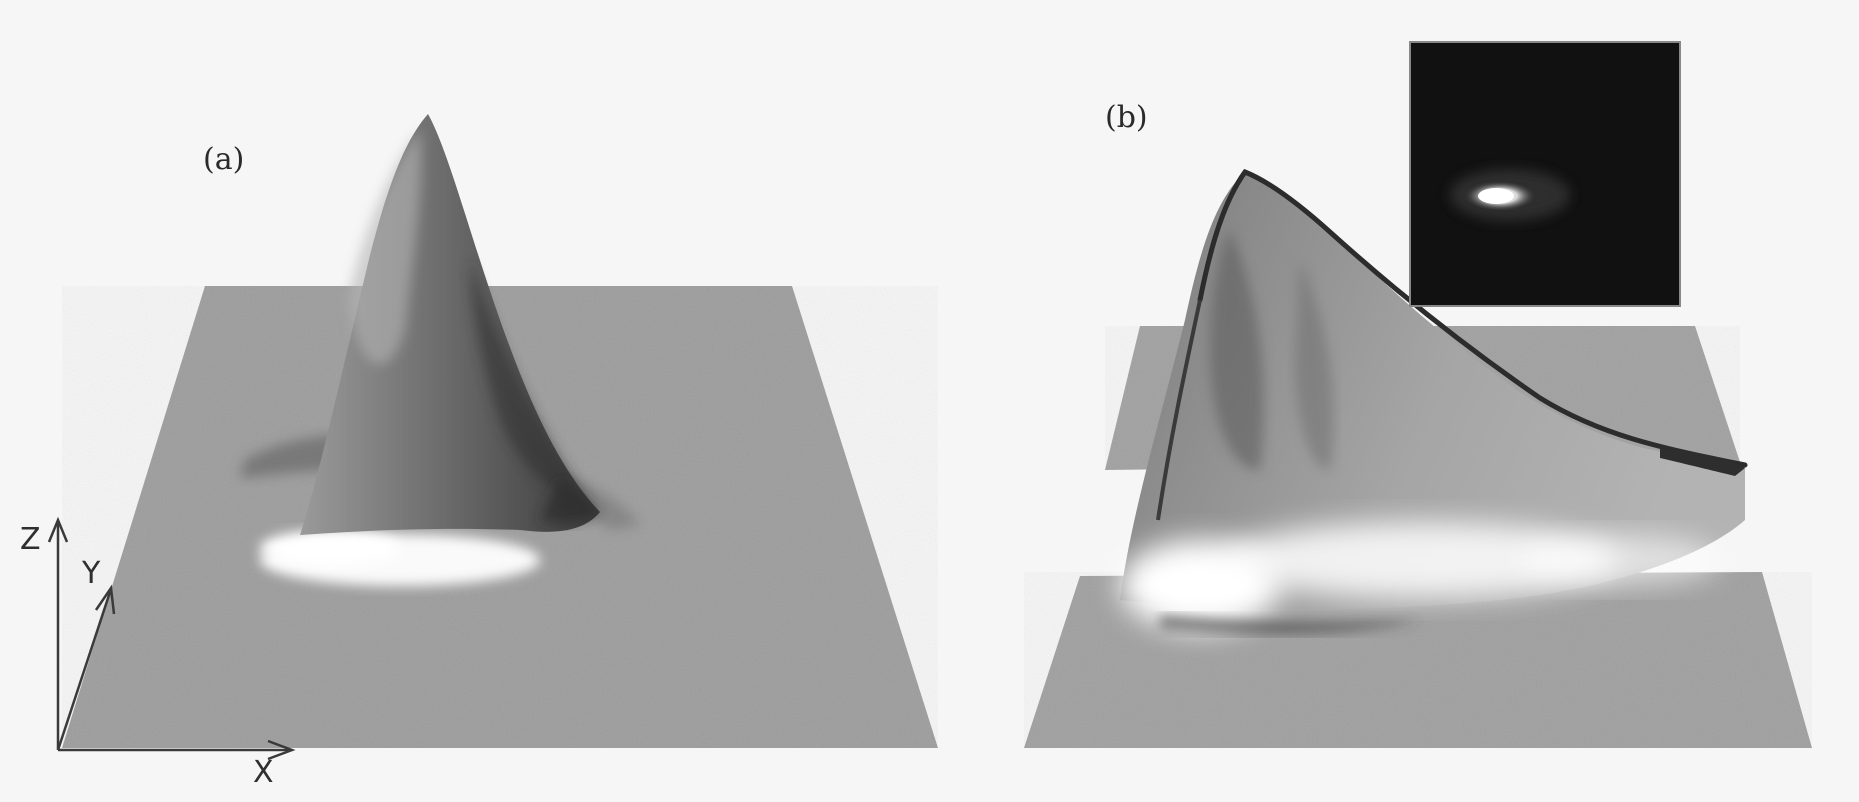 This screenshot has height=802, width=1859. Describe the element at coordinates (91, 573) in the screenshot. I see `y-axis-label: Y` at that location.